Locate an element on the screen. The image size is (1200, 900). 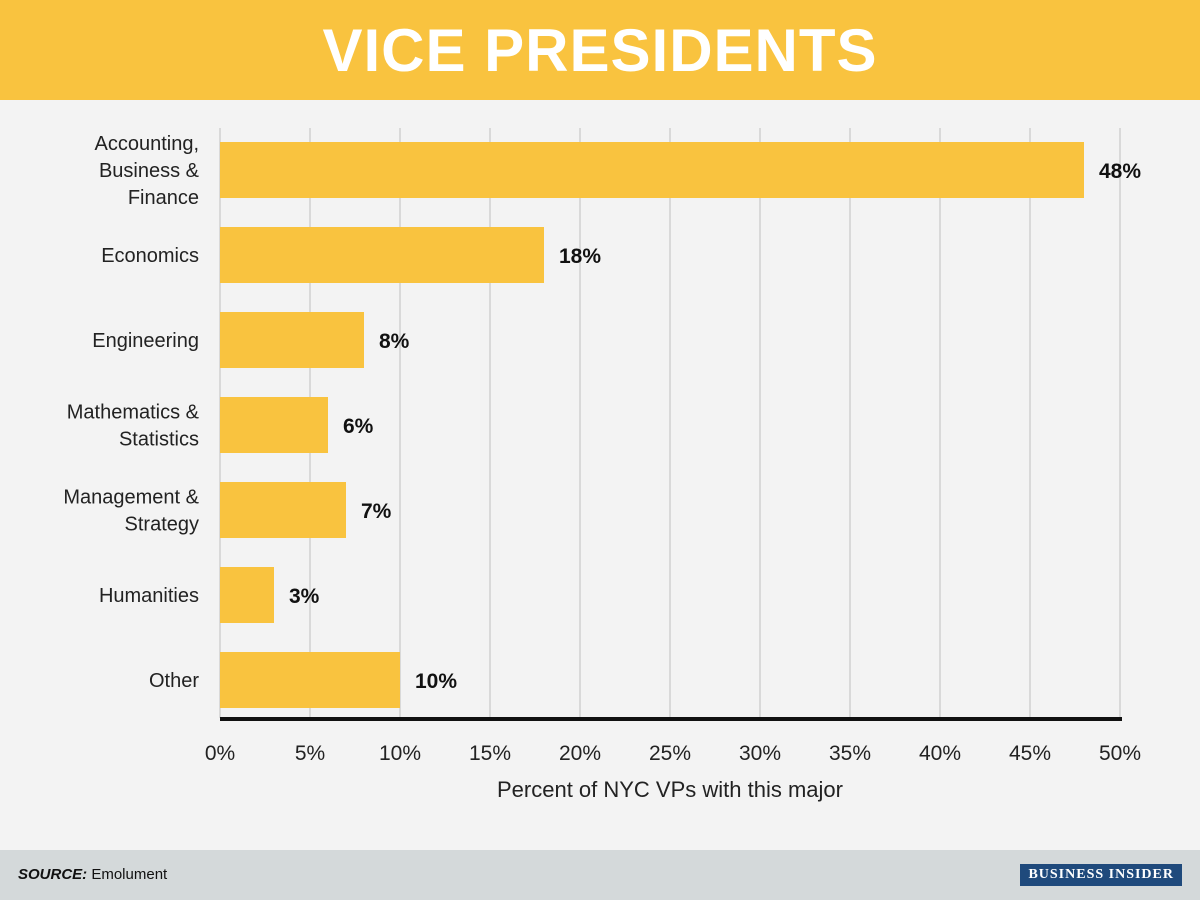
category-label: Other is located at coordinates (174, 681).